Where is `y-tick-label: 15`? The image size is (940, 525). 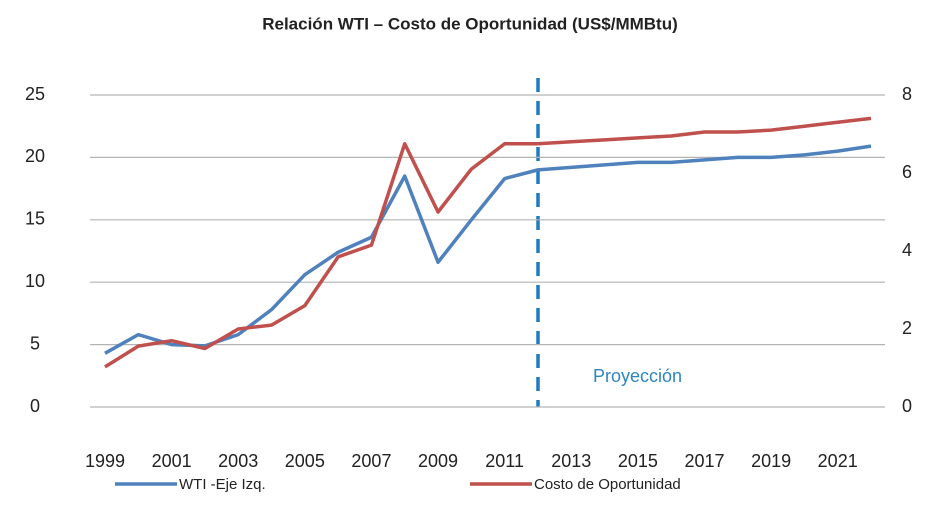
y-tick-label: 15 is located at coordinates (35, 219).